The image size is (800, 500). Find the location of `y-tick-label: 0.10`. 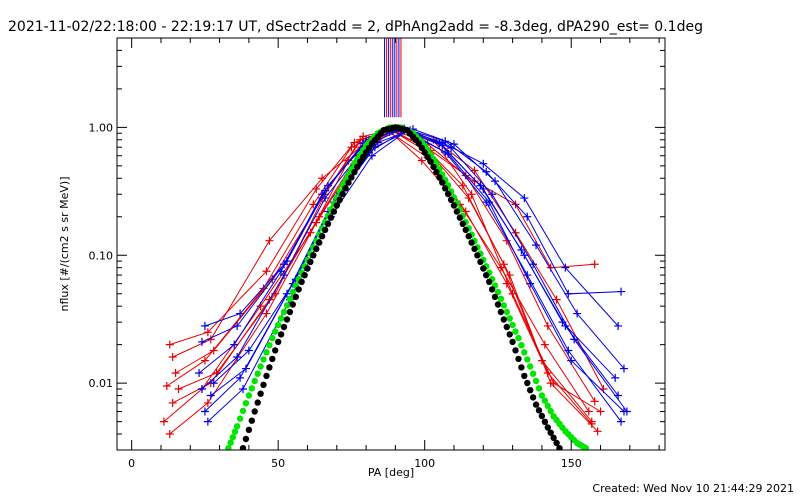

y-tick-label: 0.10 is located at coordinates (101, 255).